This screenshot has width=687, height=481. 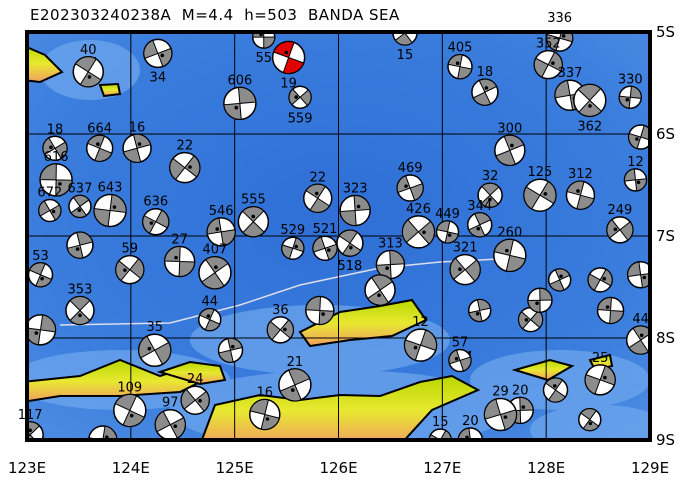 I want to click on y-tick-label: 6S, so click(x=665, y=134).